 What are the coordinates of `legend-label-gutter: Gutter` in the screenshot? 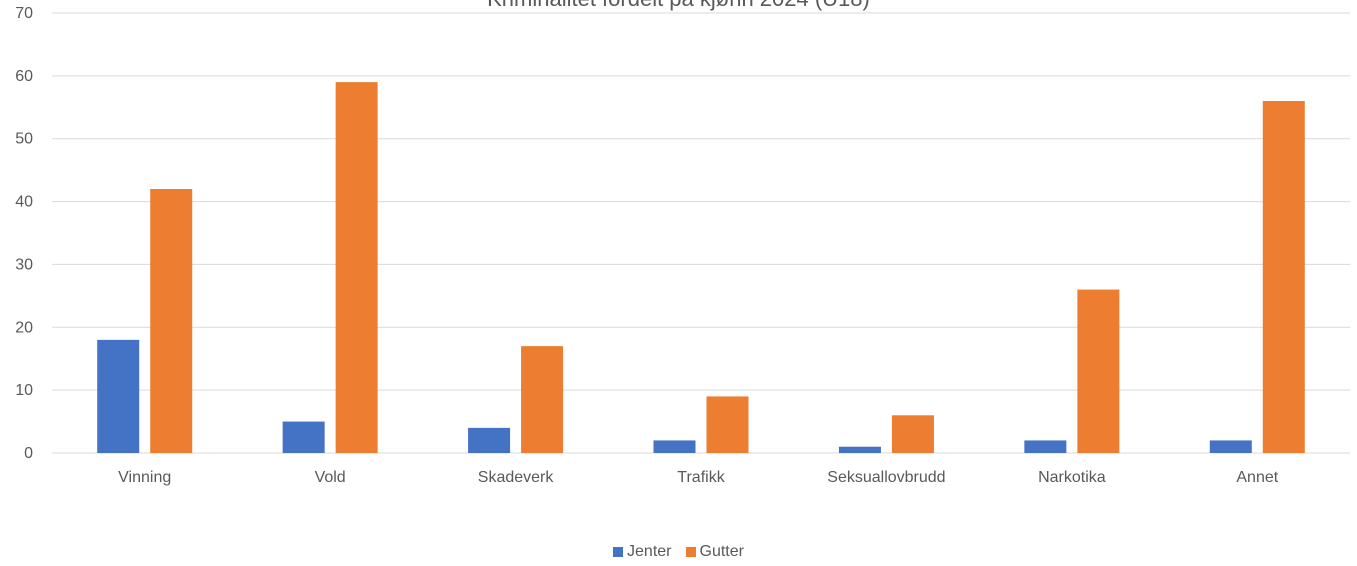 It's located at (721, 551).